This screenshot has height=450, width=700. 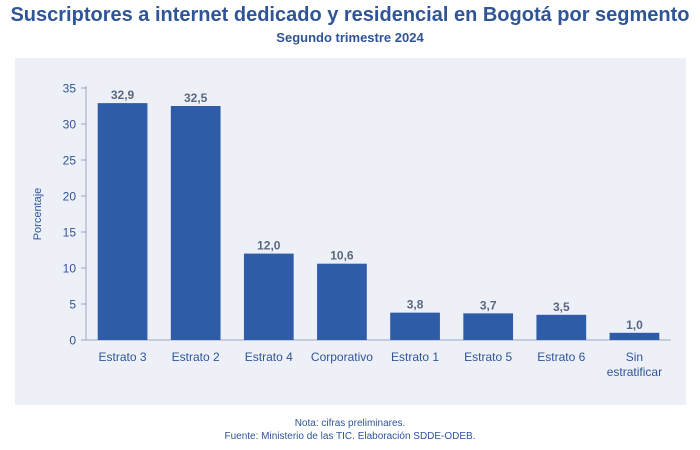 What do you see at coordinates (634, 325) in the screenshot?
I see `bar-value-label: 1,0` at bounding box center [634, 325].